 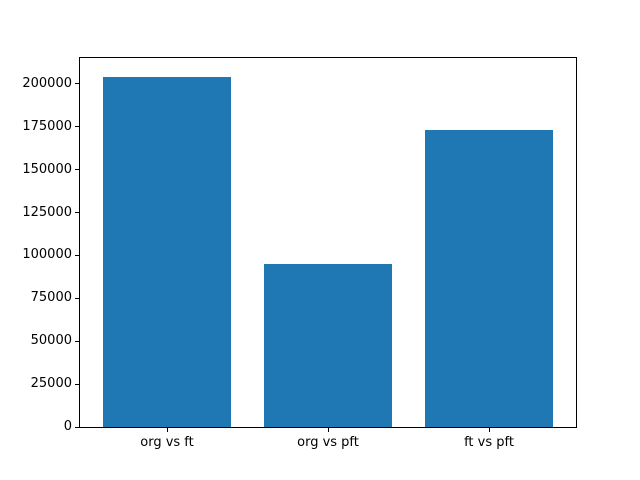 What do you see at coordinates (167, 442) in the screenshot?
I see `x-tick-label: org vs ft` at bounding box center [167, 442].